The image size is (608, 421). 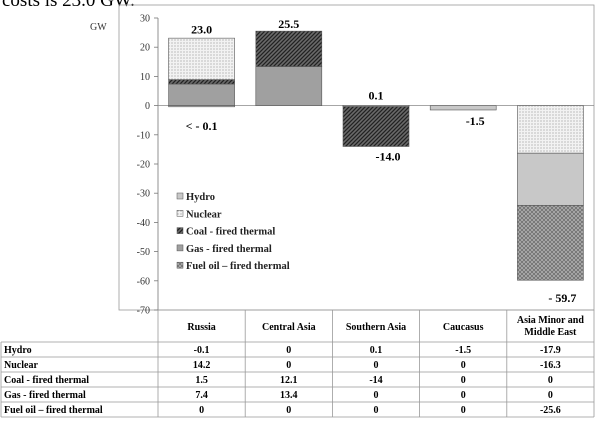 What do you see at coordinates (143, 135) in the screenshot?
I see `y-tick-label: -10` at bounding box center [143, 135].